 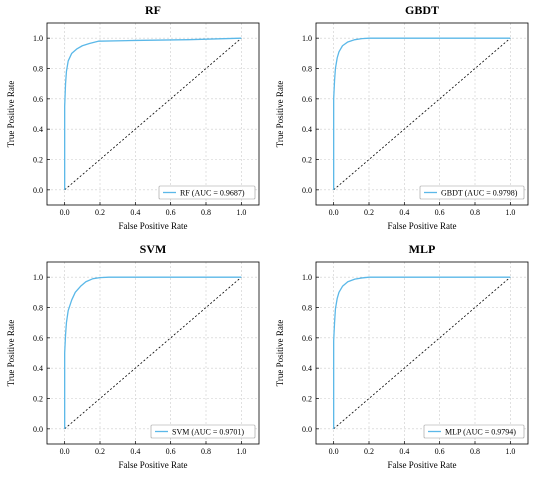 I want to click on legend-label: SVM (AUC = 0.9701), so click(x=208, y=432).